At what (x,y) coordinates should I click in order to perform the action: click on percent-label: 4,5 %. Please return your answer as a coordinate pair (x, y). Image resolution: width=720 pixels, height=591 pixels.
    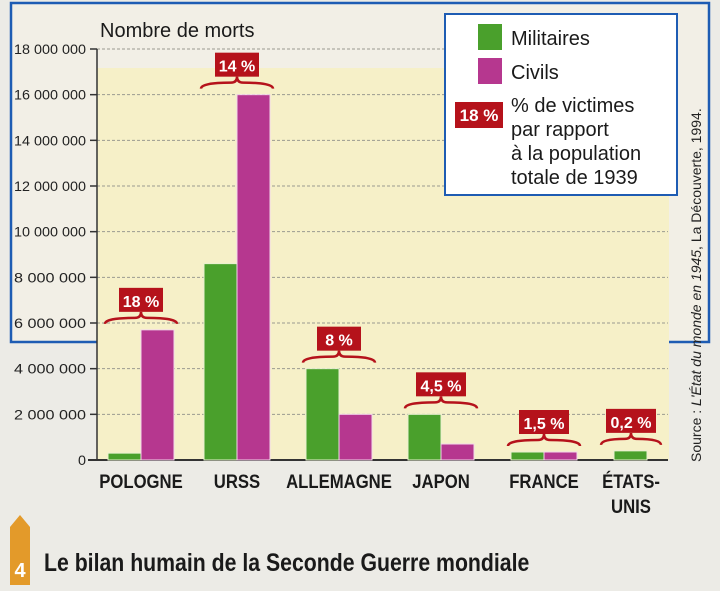
    Looking at the image, I should click on (441, 386).